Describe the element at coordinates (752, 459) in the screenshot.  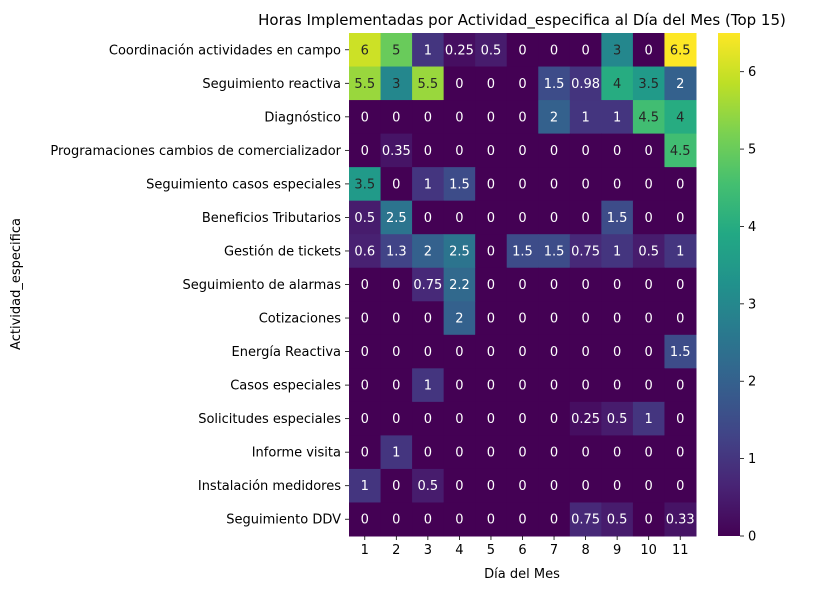
I see `colorbar-tick-label: 1` at that location.